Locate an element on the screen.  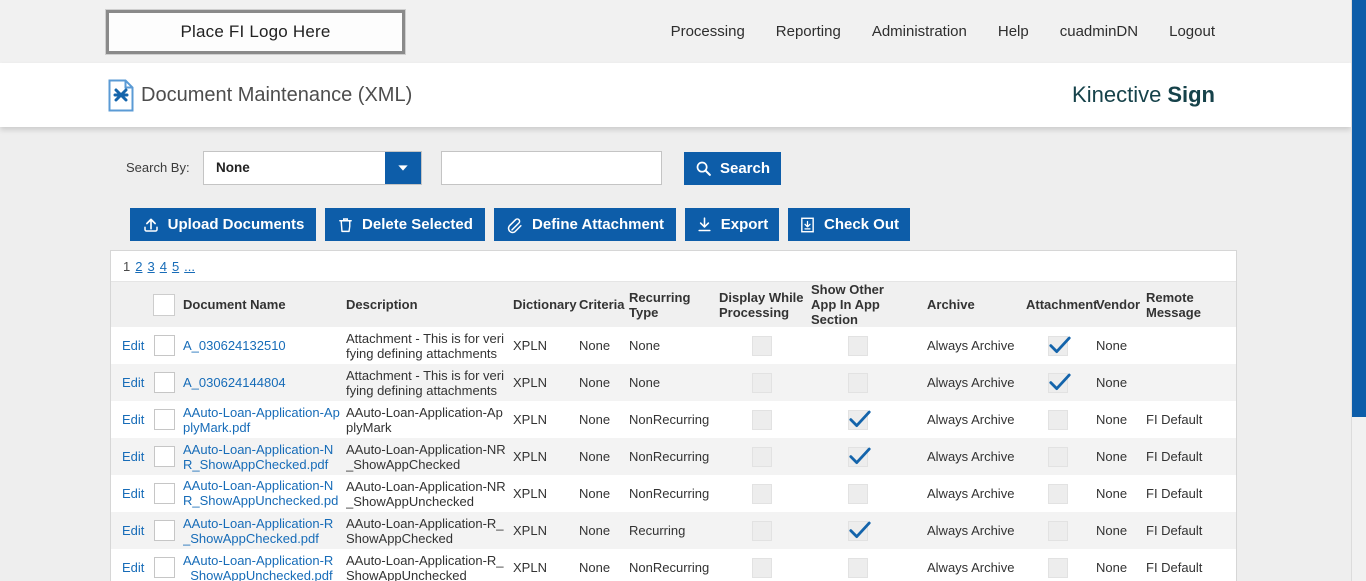
document-name-link: A_030624144804 is located at coordinates (234, 382).